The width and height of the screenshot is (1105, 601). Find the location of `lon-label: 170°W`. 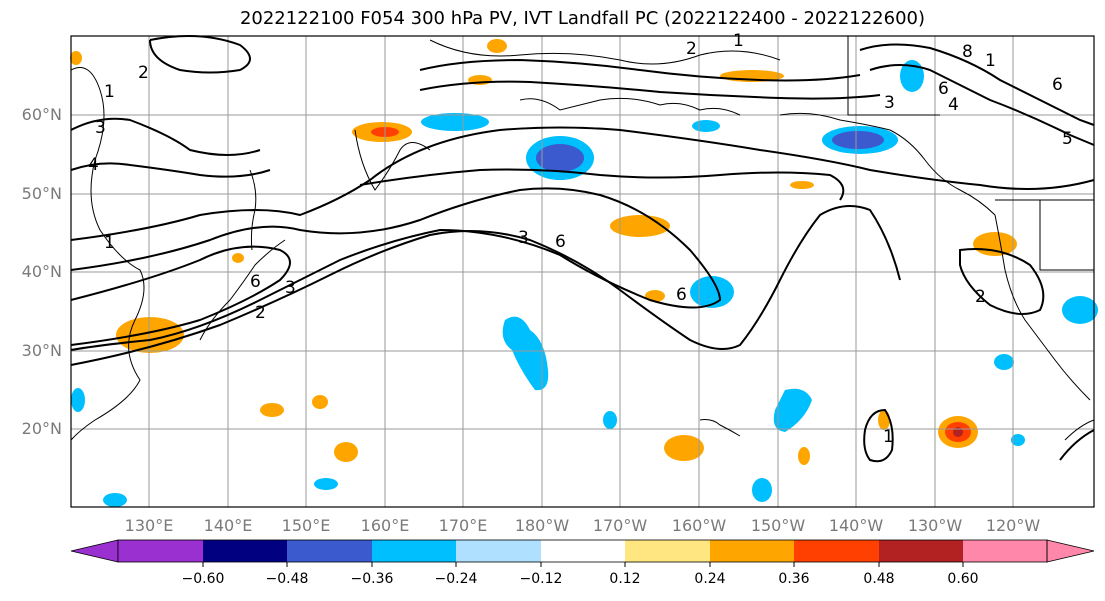

lon-label: 170°W is located at coordinates (620, 525).